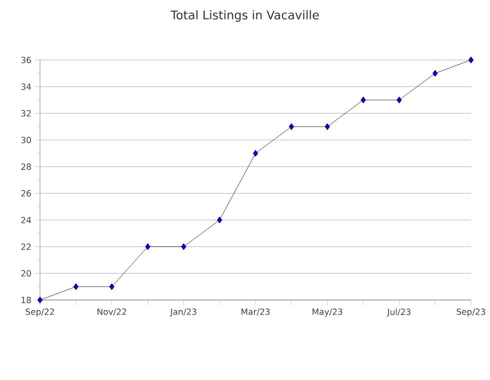 The image size is (490, 380). What do you see at coordinates (26, 113) in the screenshot?
I see `y-tick-label: 32` at bounding box center [26, 113].